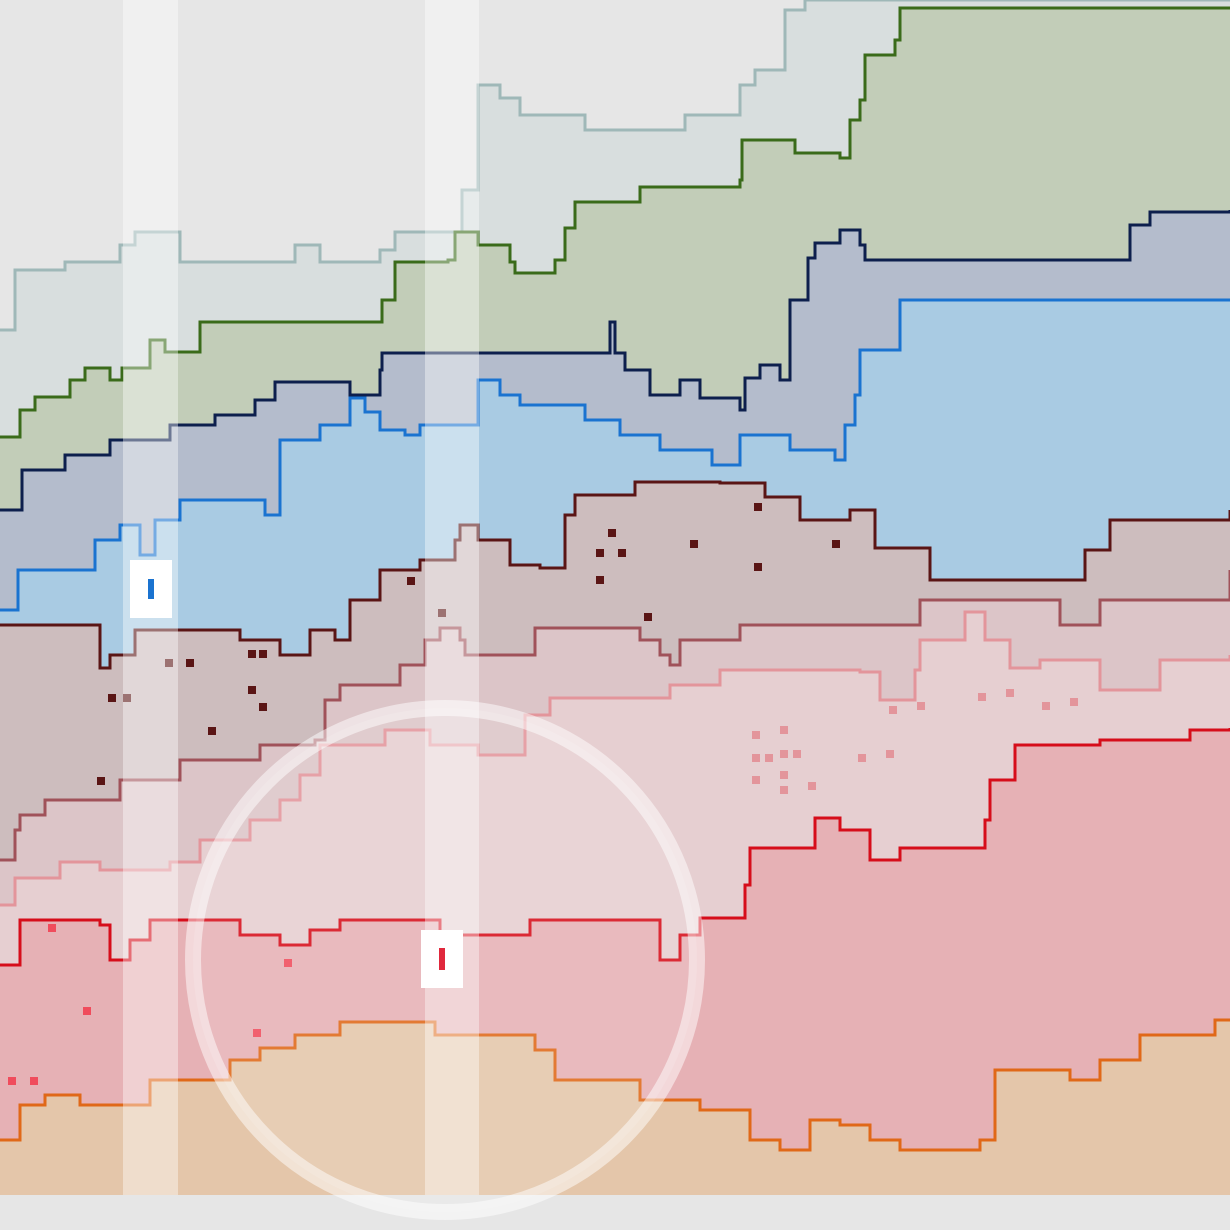 The width and height of the screenshot is (1230, 1230). What do you see at coordinates (615, 1085) in the screenshot?
I see `layer-edge` at bounding box center [615, 1085].